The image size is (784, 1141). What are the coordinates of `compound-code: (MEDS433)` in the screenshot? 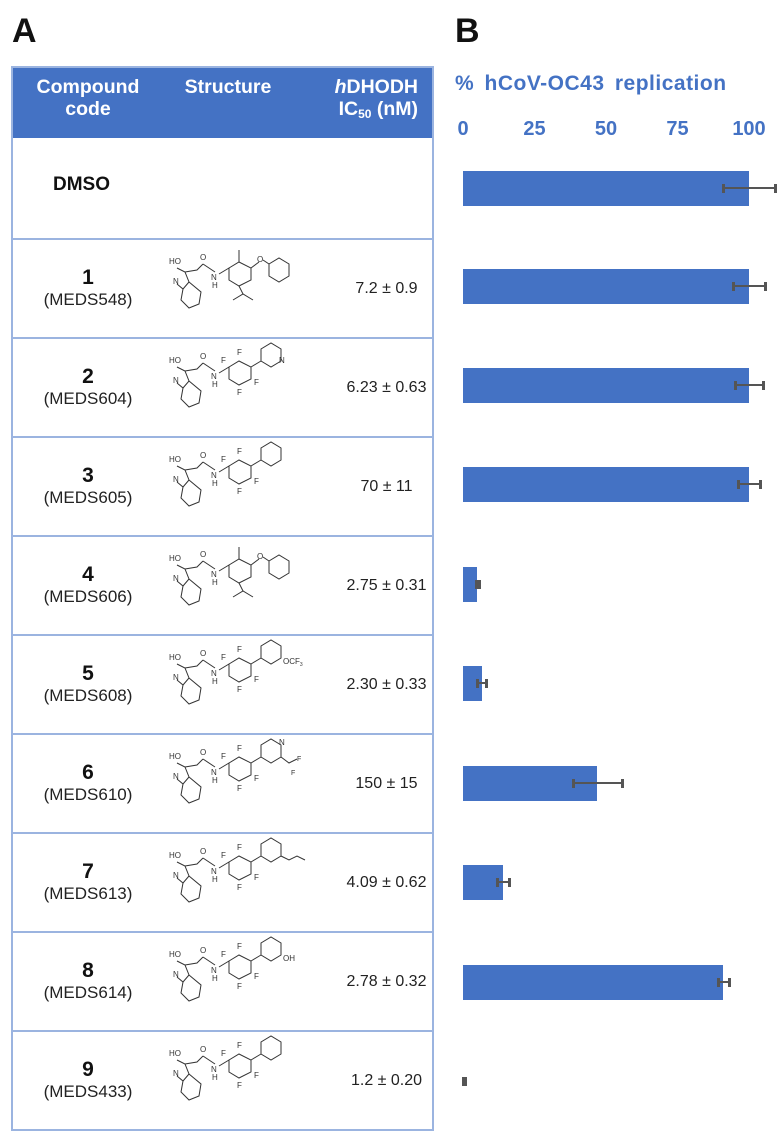 It's located at (88, 1091).